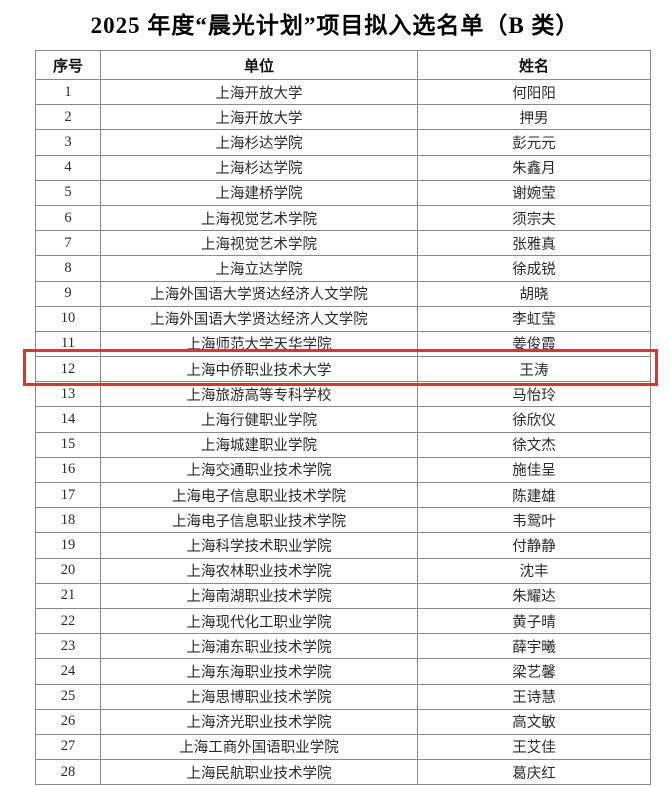  What do you see at coordinates (534, 92) in the screenshot?
I see `name-cell: 何阳阳` at bounding box center [534, 92].